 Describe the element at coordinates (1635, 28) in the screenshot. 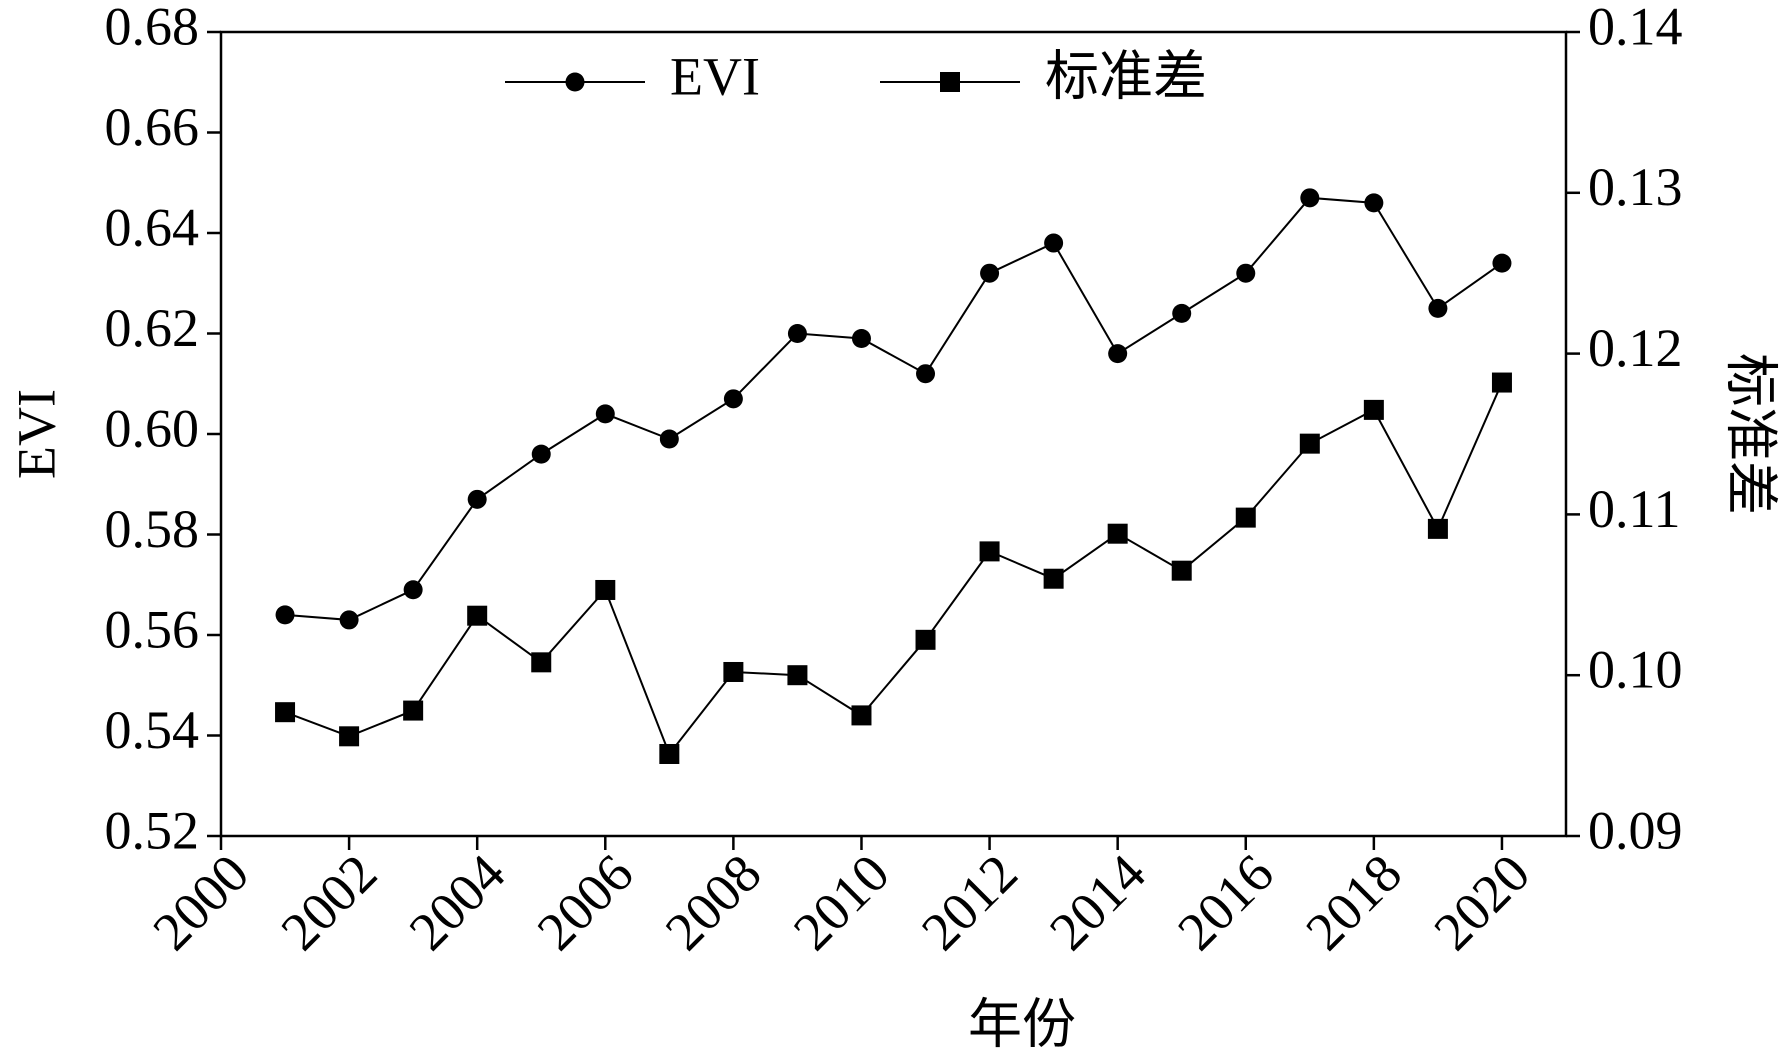

I see `y2-tick-label: 0.14` at that location.